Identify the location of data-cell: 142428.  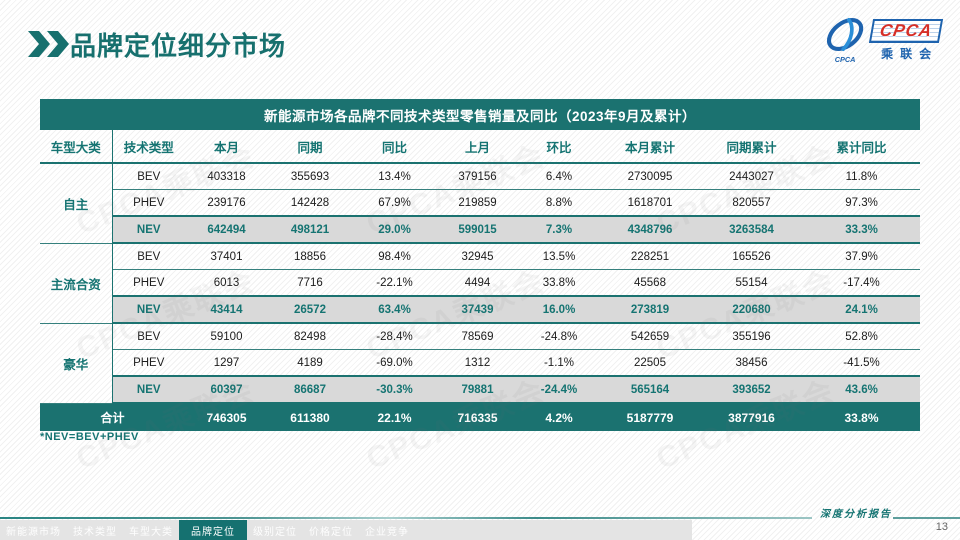
(310, 203).